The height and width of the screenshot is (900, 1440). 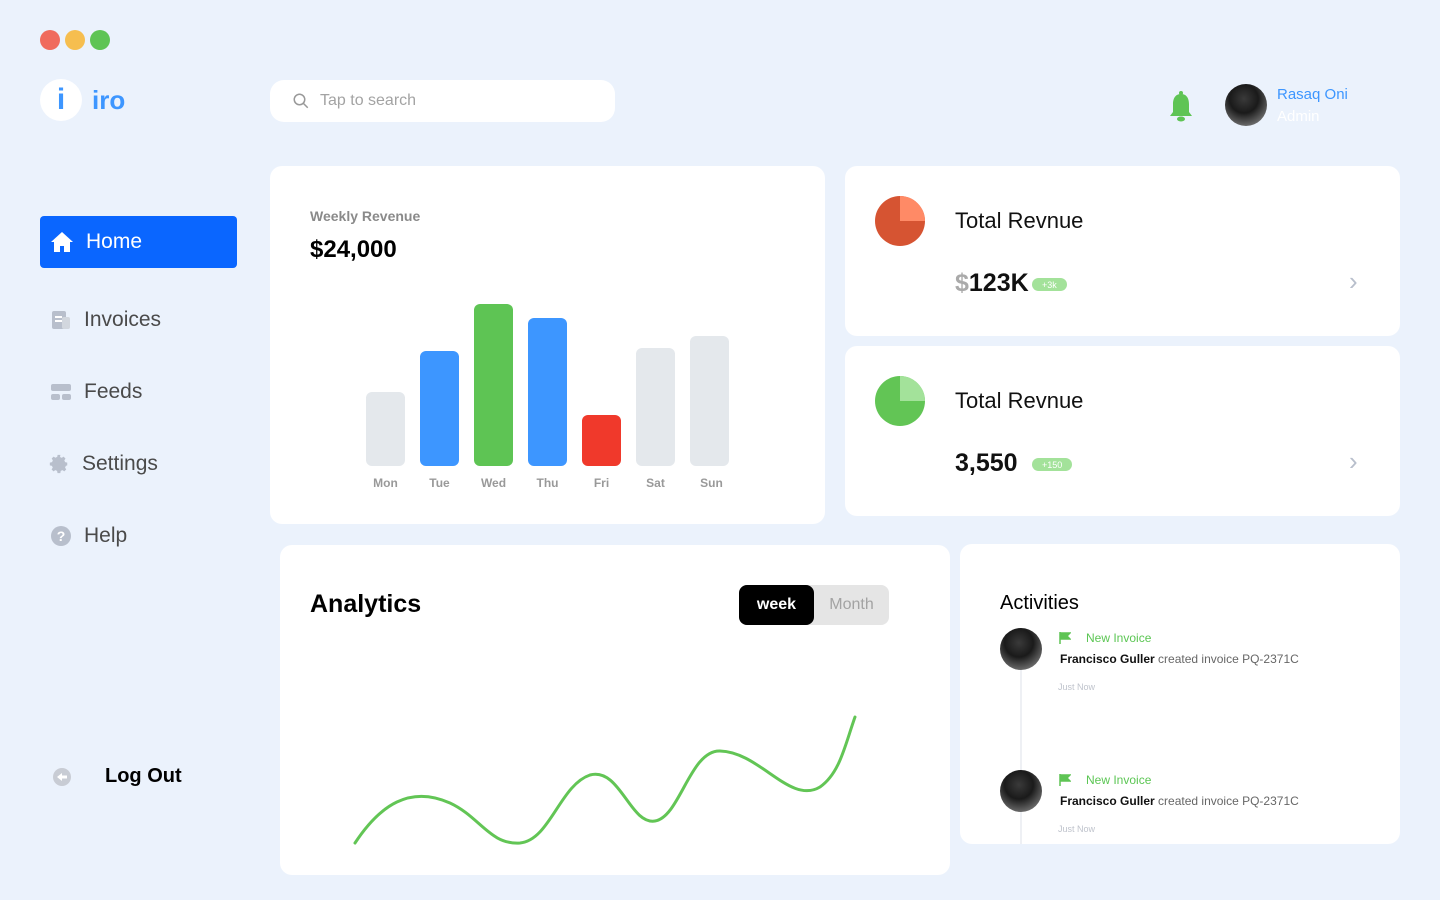 I want to click on period-toggle: week Month, so click(x=814, y=605).